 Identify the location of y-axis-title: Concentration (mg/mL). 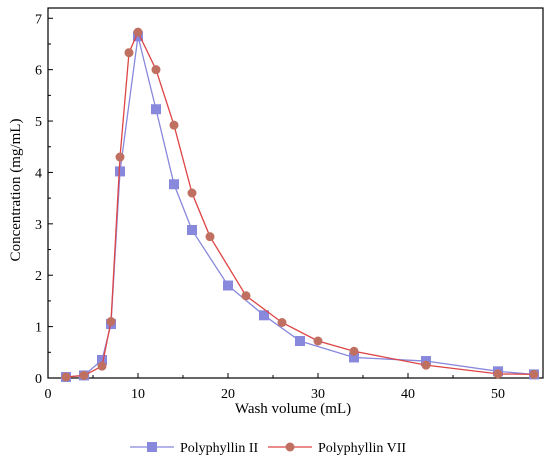
(16, 190).